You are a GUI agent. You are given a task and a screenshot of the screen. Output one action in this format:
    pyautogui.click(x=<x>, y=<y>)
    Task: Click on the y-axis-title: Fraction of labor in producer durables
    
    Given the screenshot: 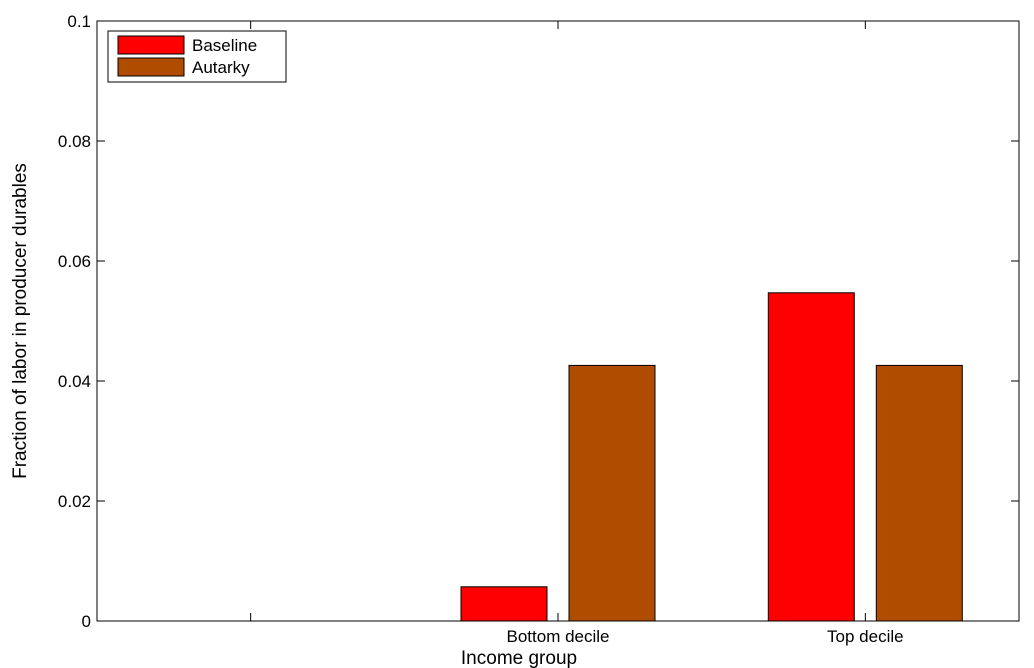 What is the action you would take?
    pyautogui.click(x=20, y=321)
    